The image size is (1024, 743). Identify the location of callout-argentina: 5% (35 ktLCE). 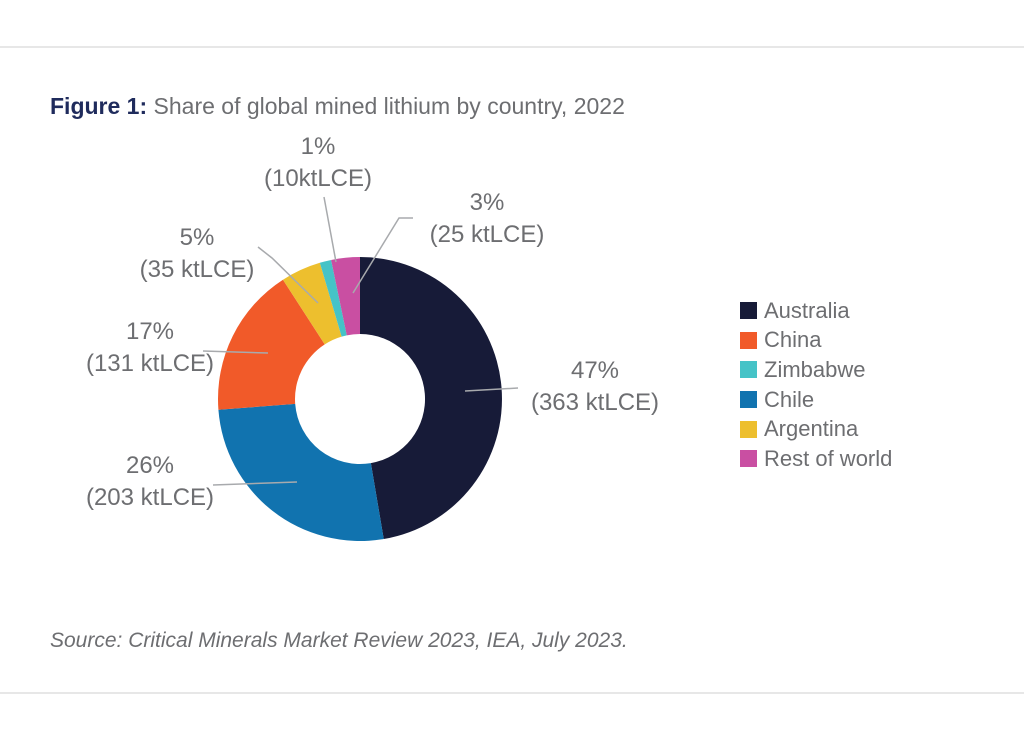
(197, 254).